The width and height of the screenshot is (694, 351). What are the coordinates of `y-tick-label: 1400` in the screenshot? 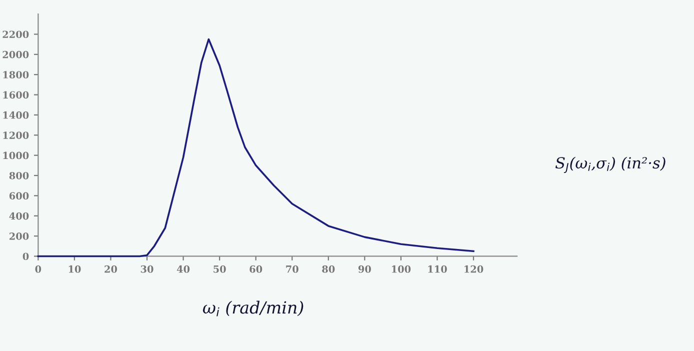 It's located at (16, 115).